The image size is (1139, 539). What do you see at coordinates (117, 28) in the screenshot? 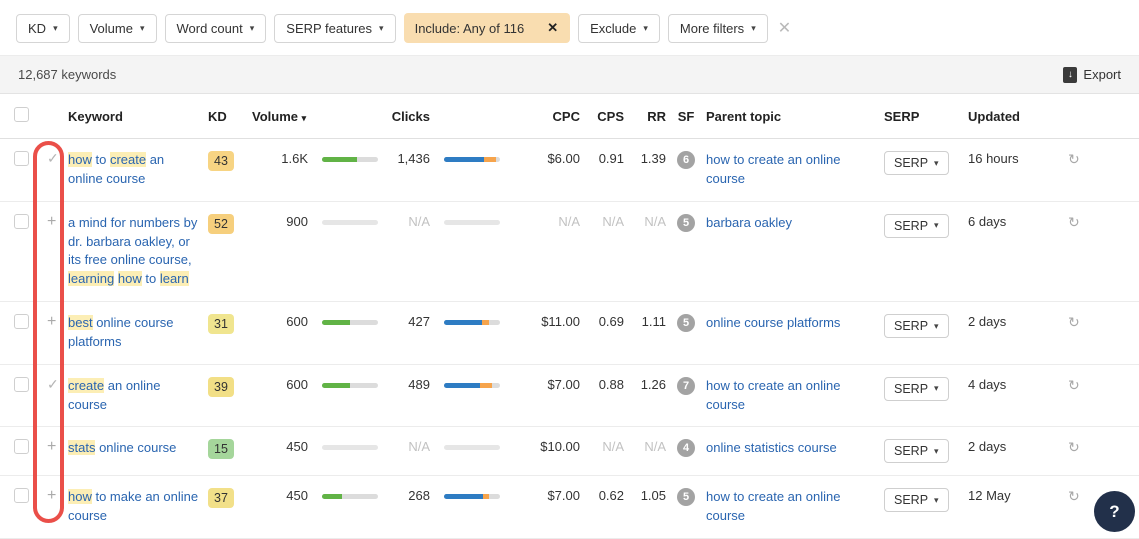
I see `filter-volume-dropdown: Volume ▾` at bounding box center [117, 28].